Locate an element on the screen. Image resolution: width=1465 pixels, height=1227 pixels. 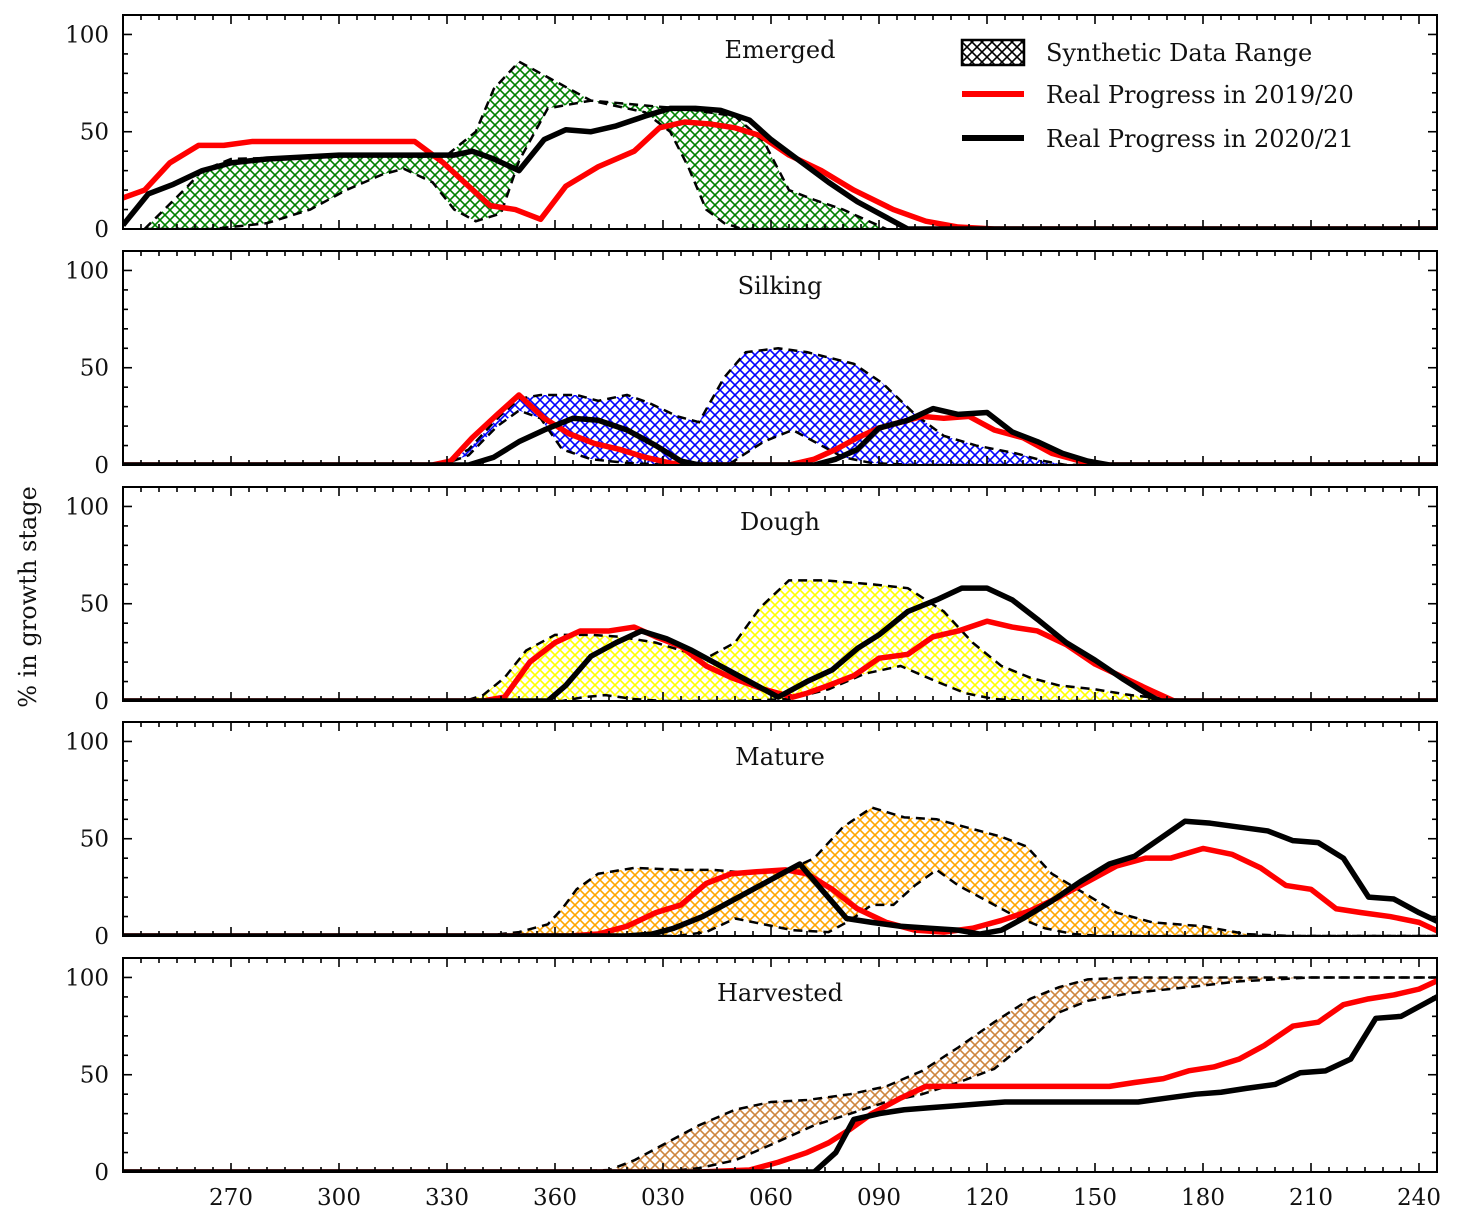
legend-label-2020: Real Progress in 2020/21 is located at coordinates (1200, 139).